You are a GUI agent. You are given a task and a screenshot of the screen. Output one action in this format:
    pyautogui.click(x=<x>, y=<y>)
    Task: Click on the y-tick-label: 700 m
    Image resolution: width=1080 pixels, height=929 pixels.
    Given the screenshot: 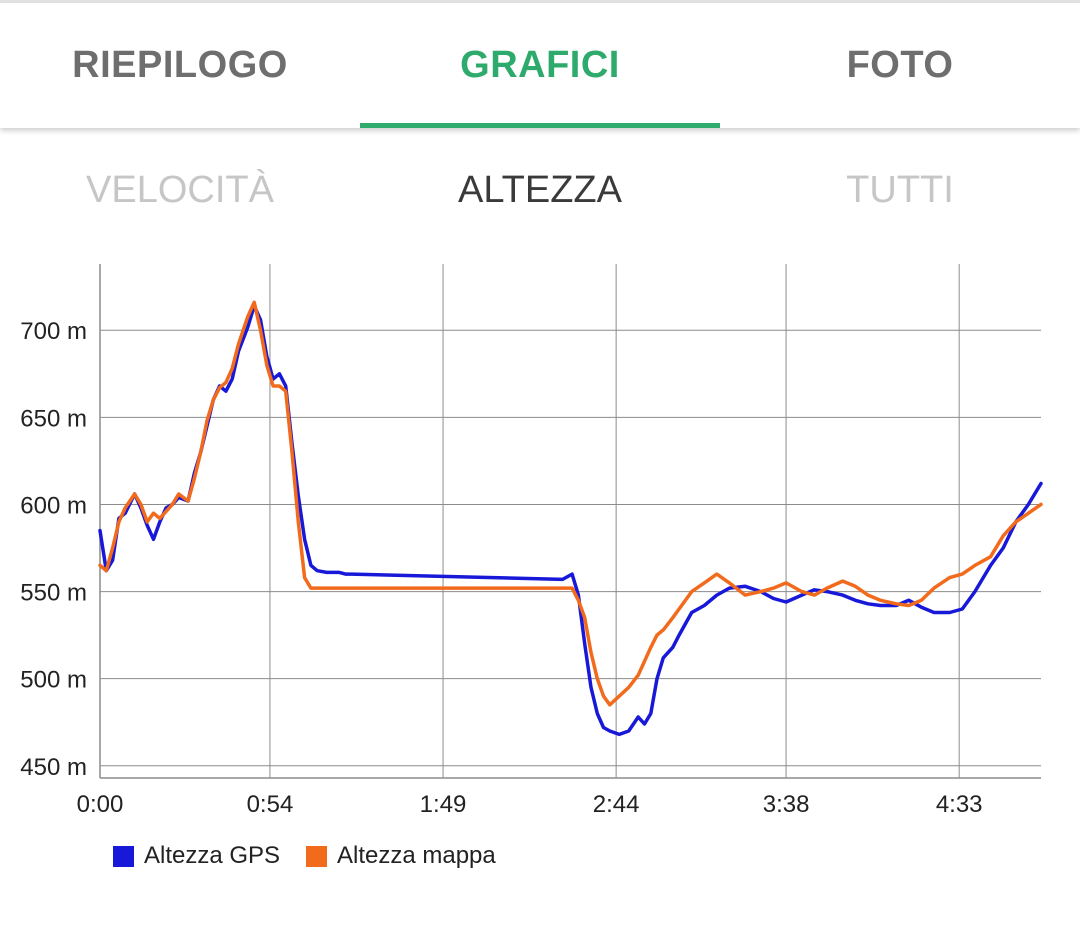 What is the action you would take?
    pyautogui.click(x=53, y=331)
    